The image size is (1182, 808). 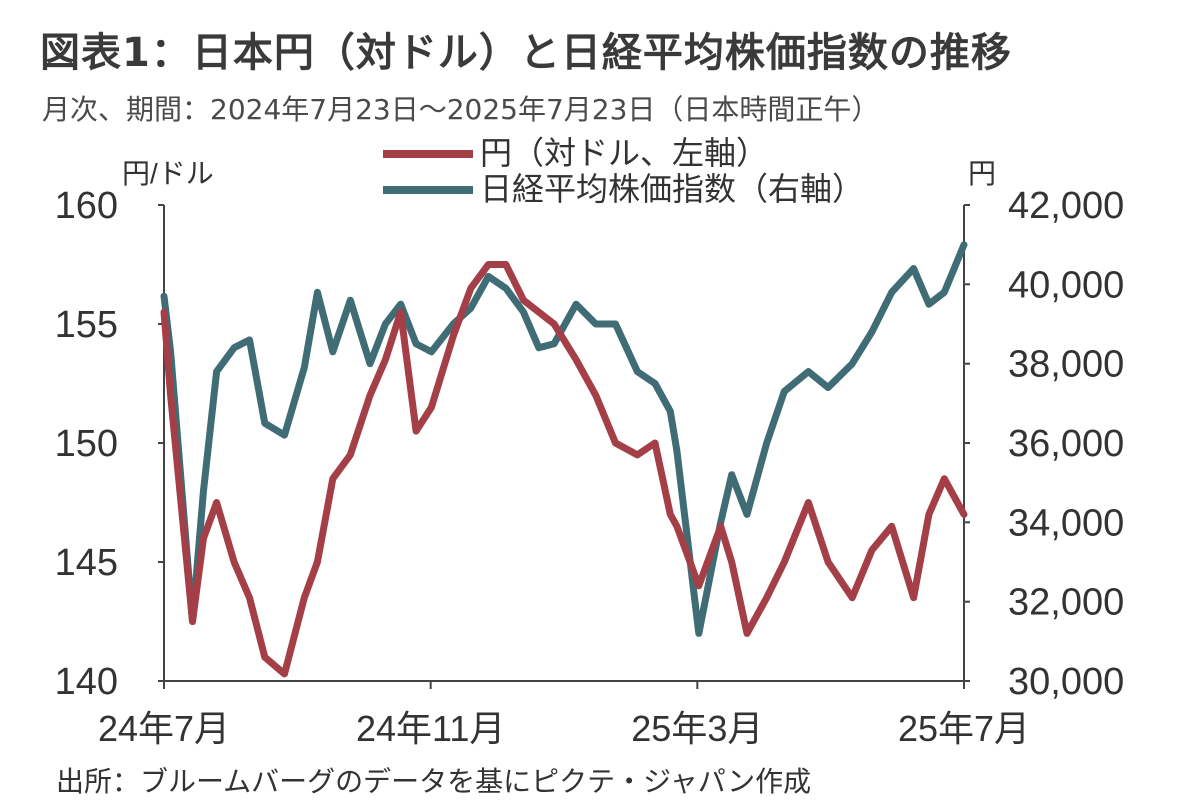 I want to click on left-tick-label: 155, so click(x=86, y=325).